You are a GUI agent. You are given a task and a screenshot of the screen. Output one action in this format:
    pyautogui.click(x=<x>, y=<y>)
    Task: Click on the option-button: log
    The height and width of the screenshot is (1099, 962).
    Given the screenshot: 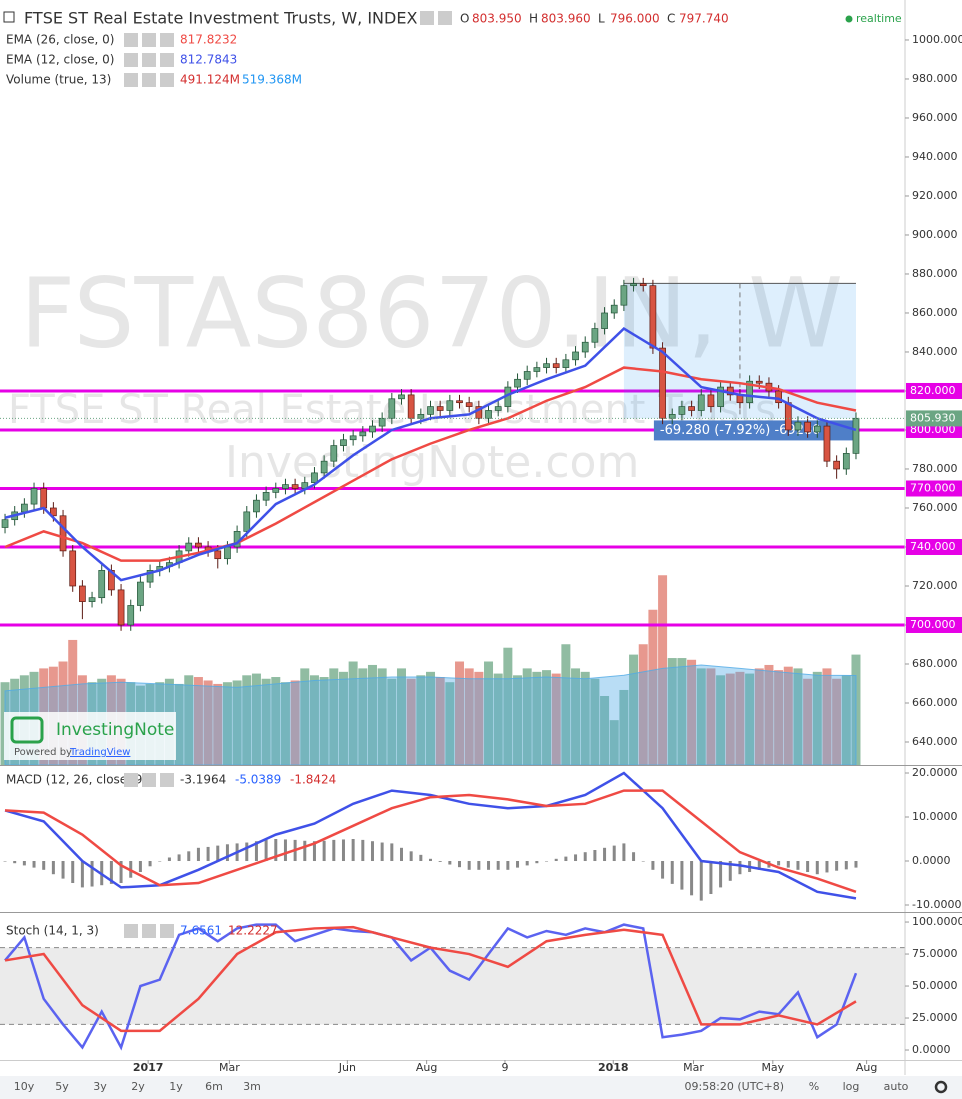 What is the action you would take?
    pyautogui.click(x=851, y=1086)
    